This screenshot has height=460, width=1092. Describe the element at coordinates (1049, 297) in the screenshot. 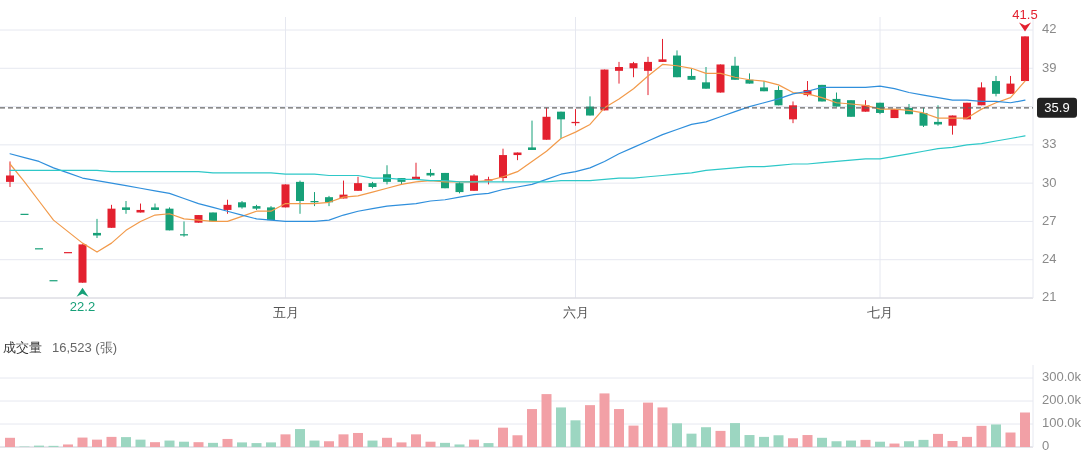

I see `y-tick-label: 21` at that location.